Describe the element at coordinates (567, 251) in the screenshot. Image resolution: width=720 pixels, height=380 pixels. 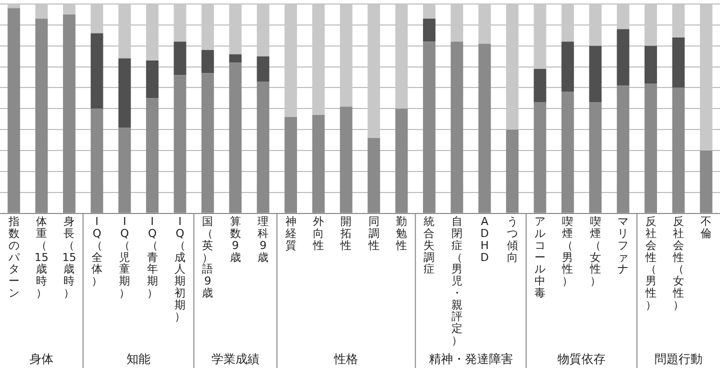
I see `x-tick-label: 喫煙（男性）` at that location.